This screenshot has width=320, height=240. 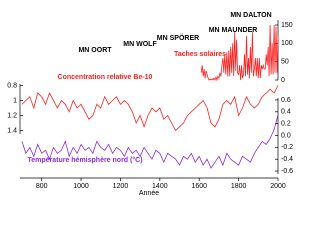 I want to click on y-tick-label: -0.6, so click(x=287, y=171).